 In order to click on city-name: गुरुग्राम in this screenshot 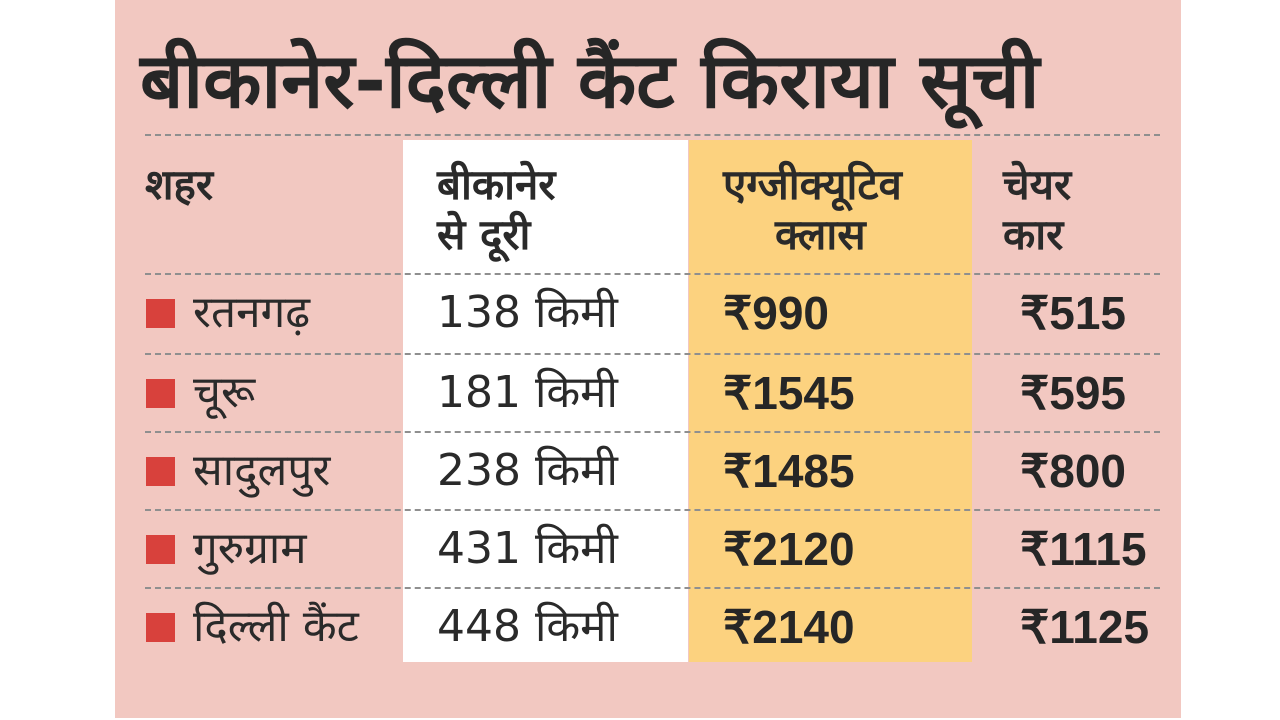, I will do `click(250, 548)`.